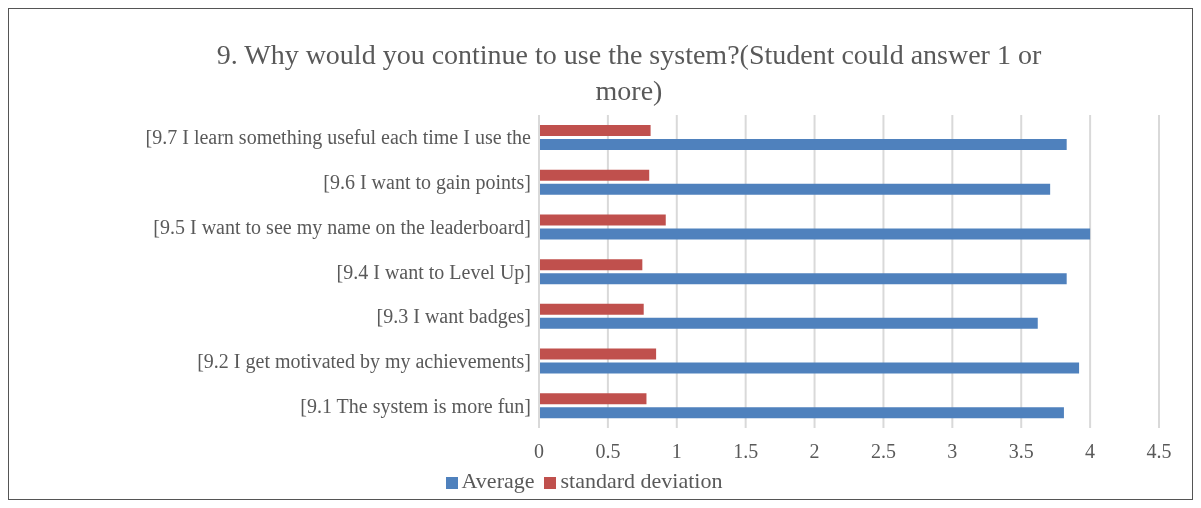  I want to click on y-tick-label: [9.6 I want to gain points], so click(427, 183).